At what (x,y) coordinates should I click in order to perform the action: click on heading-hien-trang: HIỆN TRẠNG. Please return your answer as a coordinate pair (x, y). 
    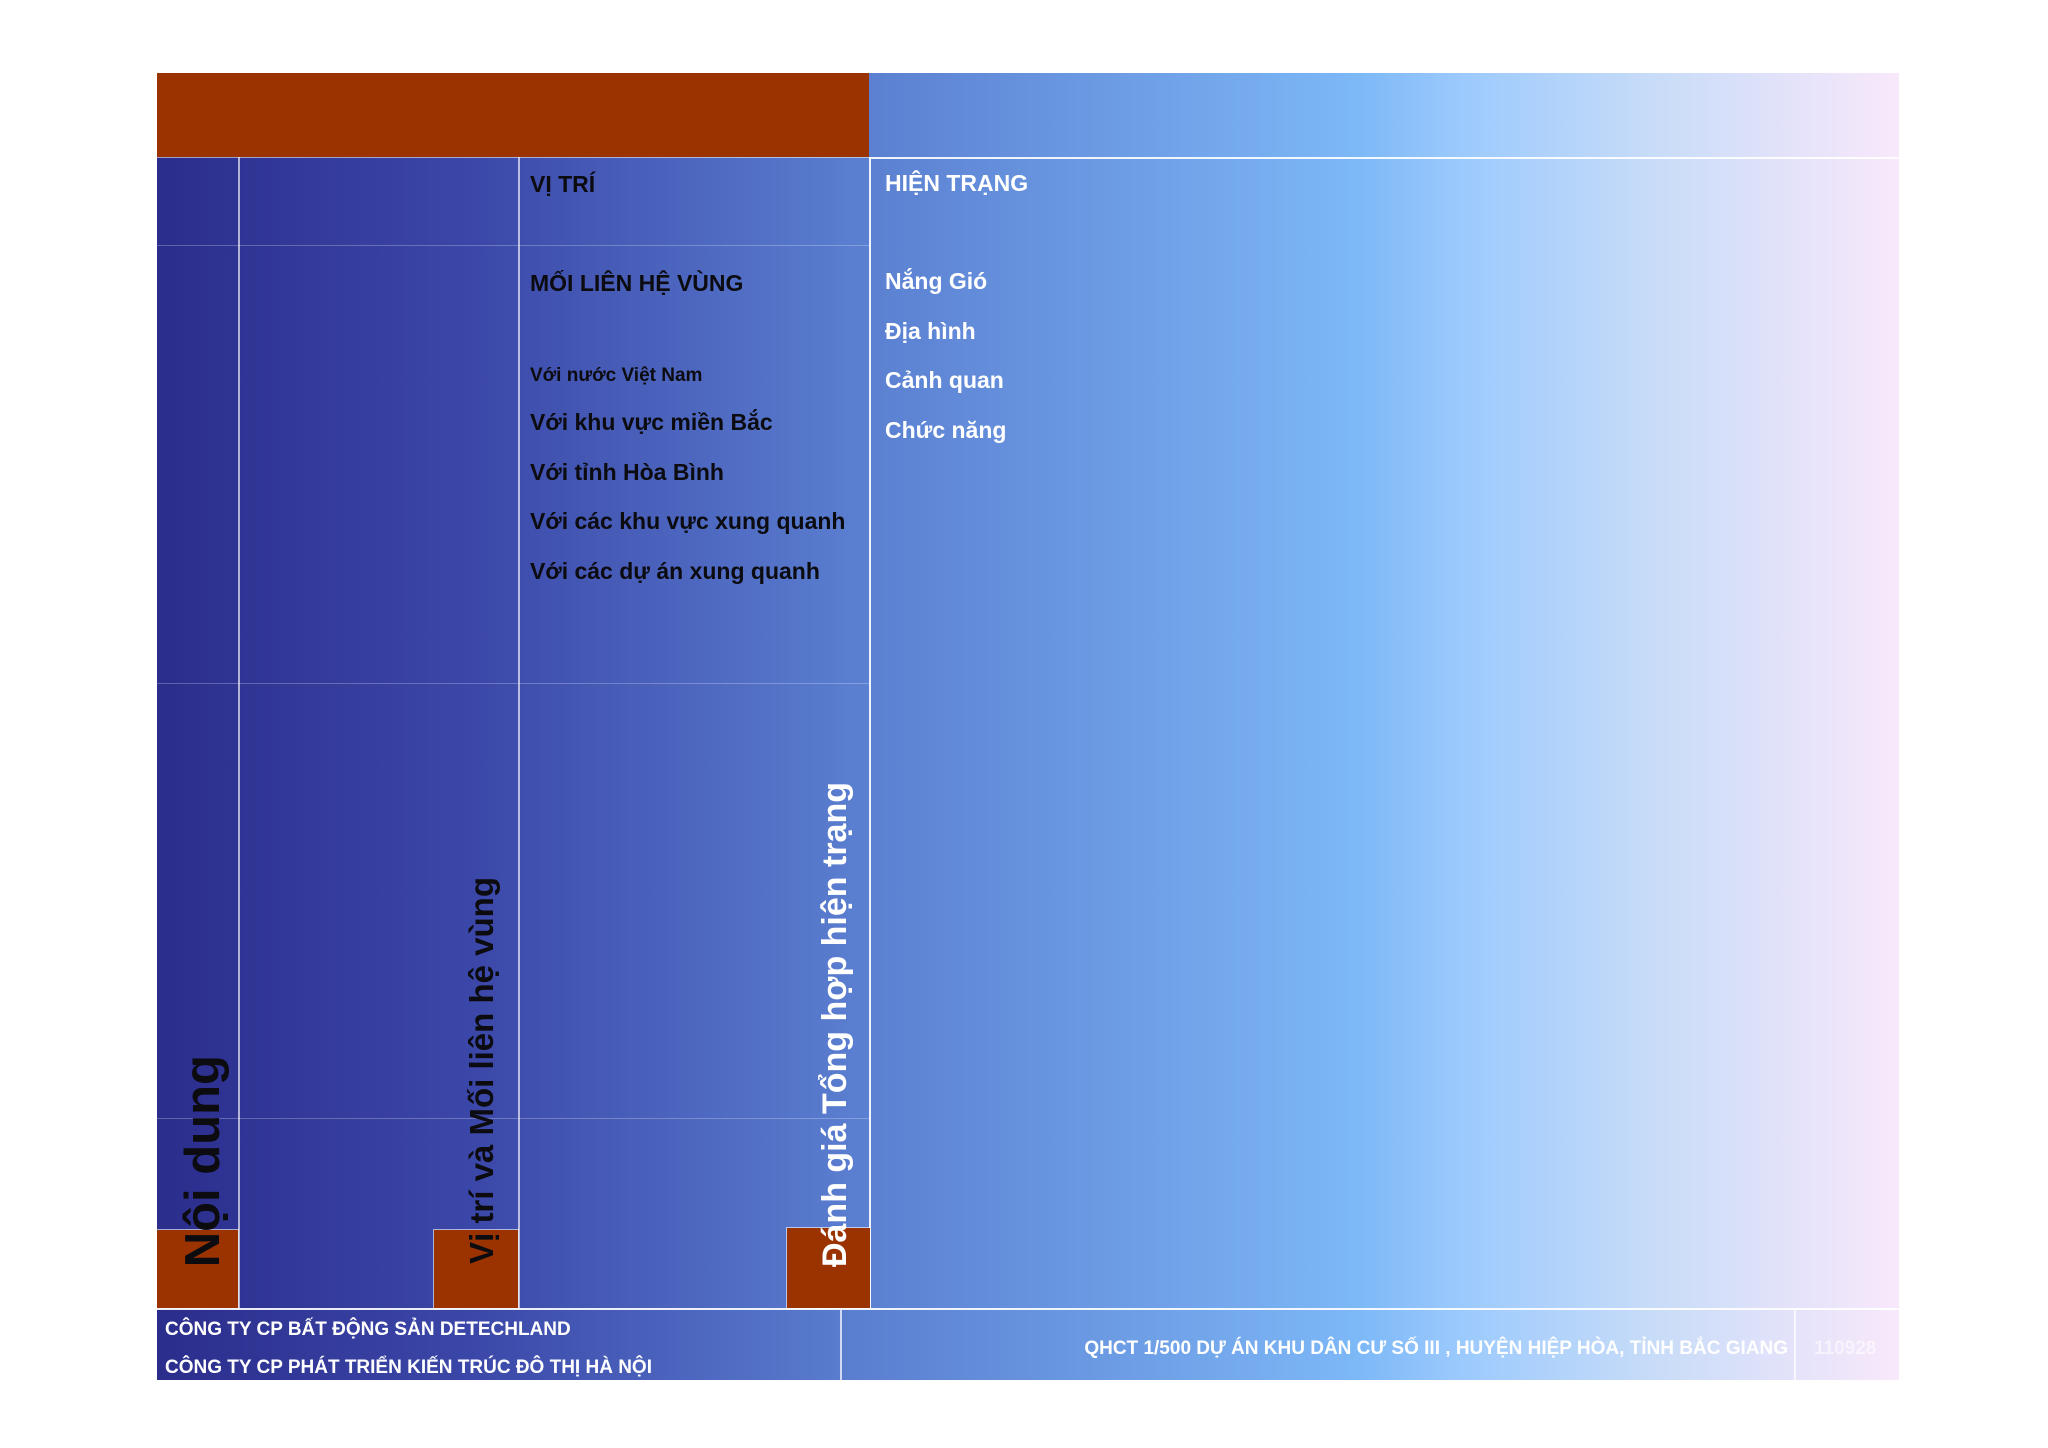
    Looking at the image, I should click on (957, 183).